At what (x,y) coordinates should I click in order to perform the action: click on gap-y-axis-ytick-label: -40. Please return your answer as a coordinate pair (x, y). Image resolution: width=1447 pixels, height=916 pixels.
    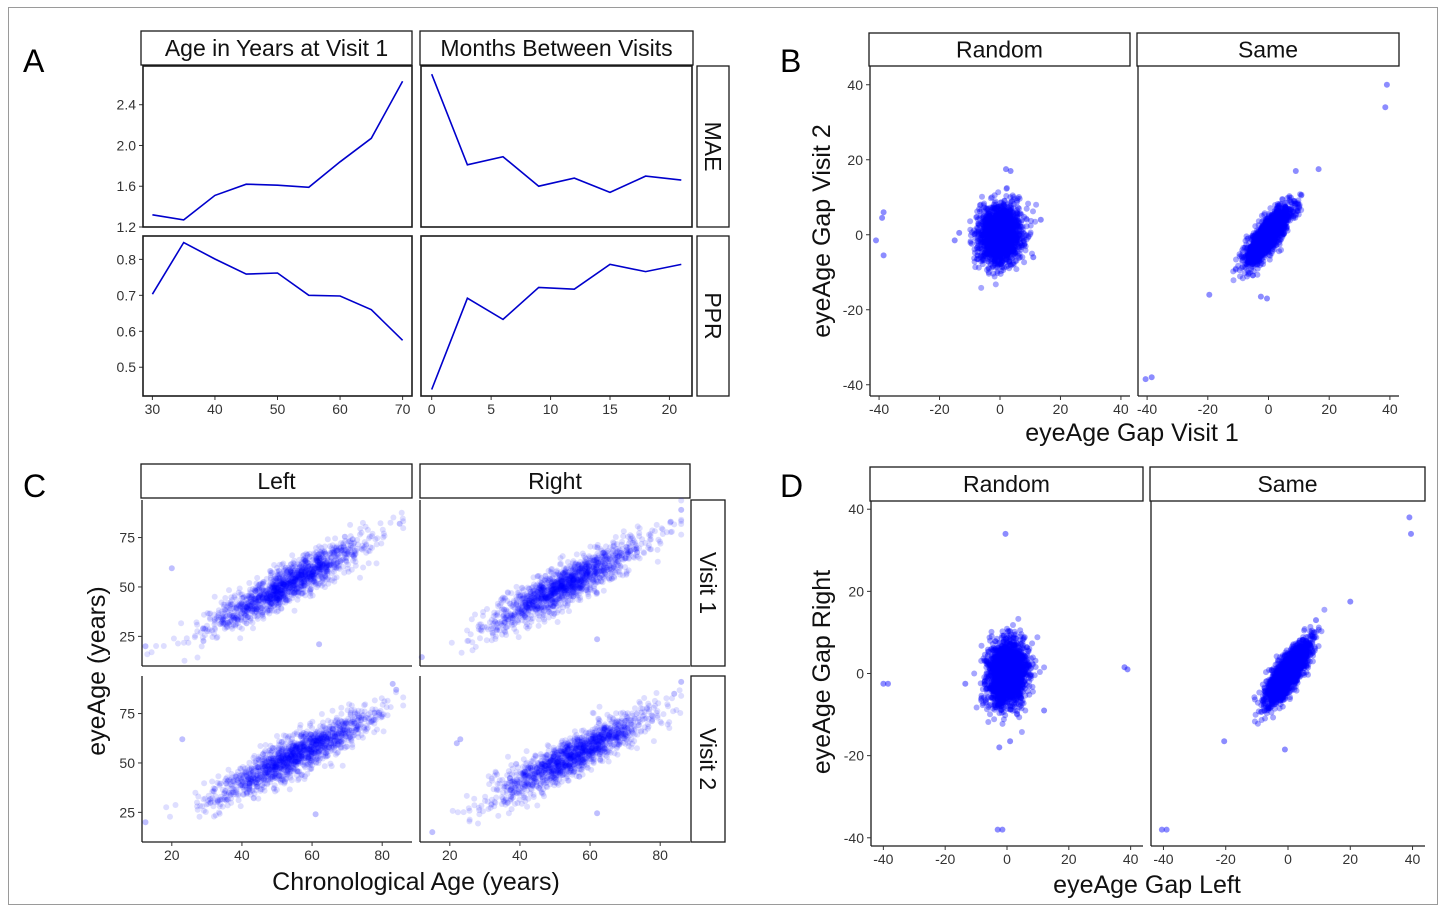
    Looking at the image, I should click on (853, 385).